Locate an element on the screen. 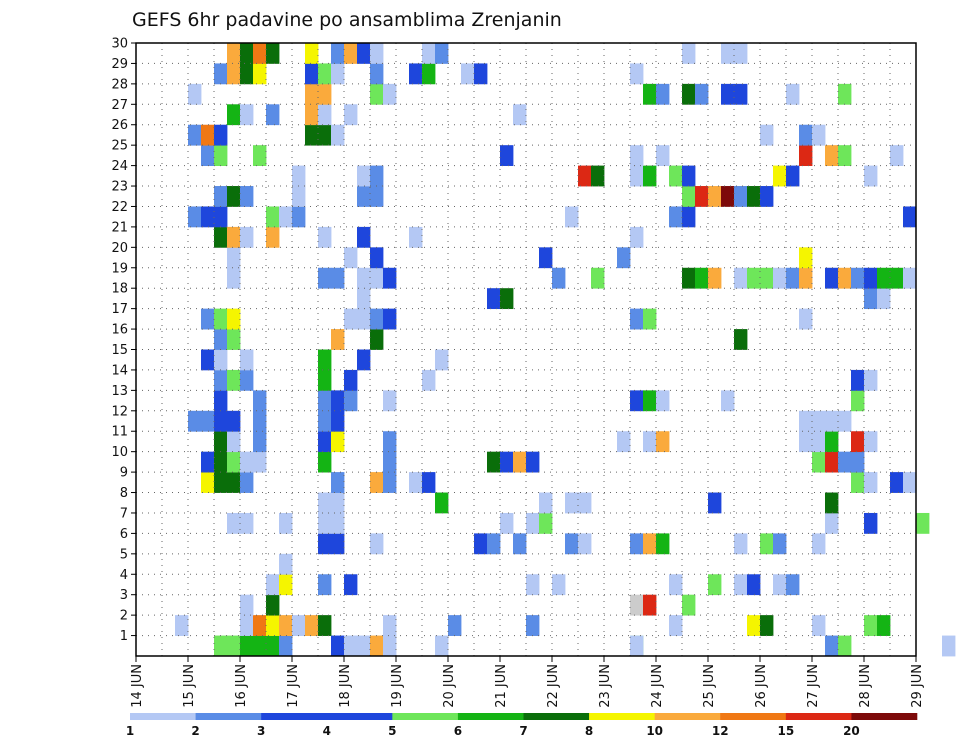 The width and height of the screenshot is (960, 742). y-tick-label: 9 is located at coordinates (124, 473).